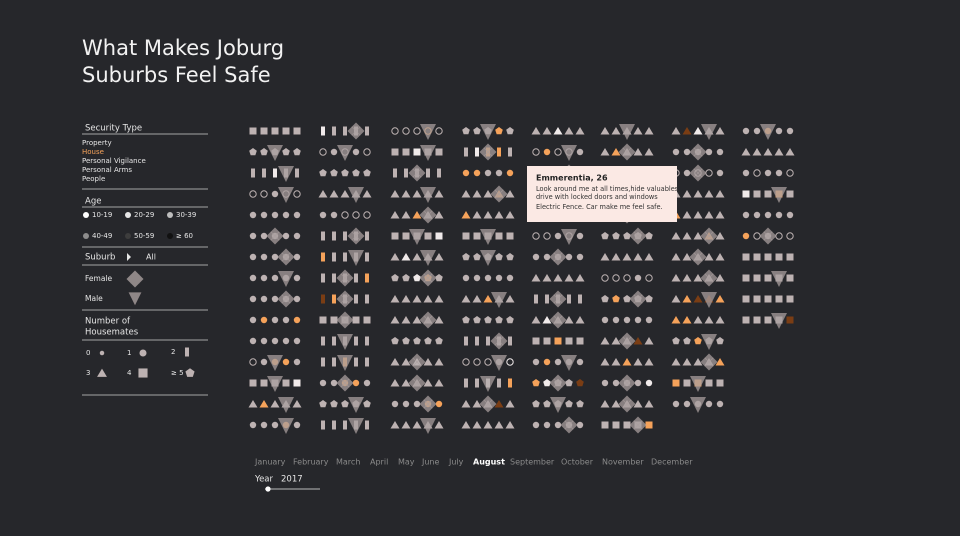 The image size is (960, 536). I want to click on month-tab: September, so click(532, 462).